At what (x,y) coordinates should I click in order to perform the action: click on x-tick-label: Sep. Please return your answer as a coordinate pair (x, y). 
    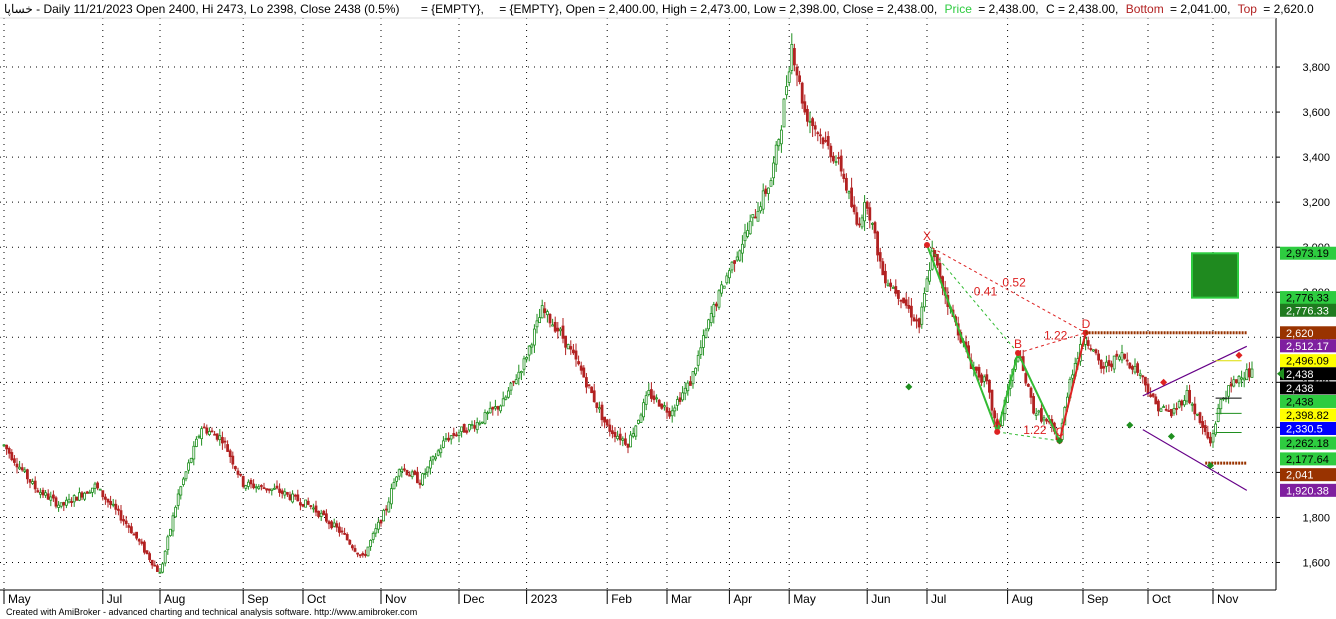
    Looking at the image, I should click on (258, 599).